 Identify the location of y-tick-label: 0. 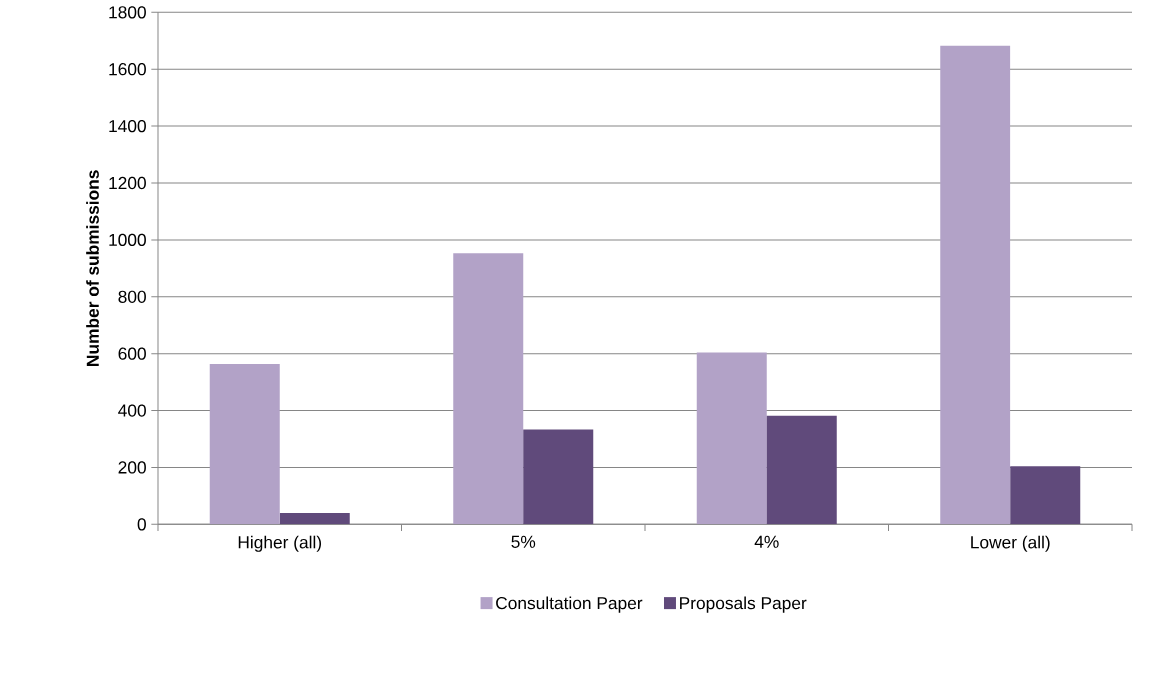
(141, 524).